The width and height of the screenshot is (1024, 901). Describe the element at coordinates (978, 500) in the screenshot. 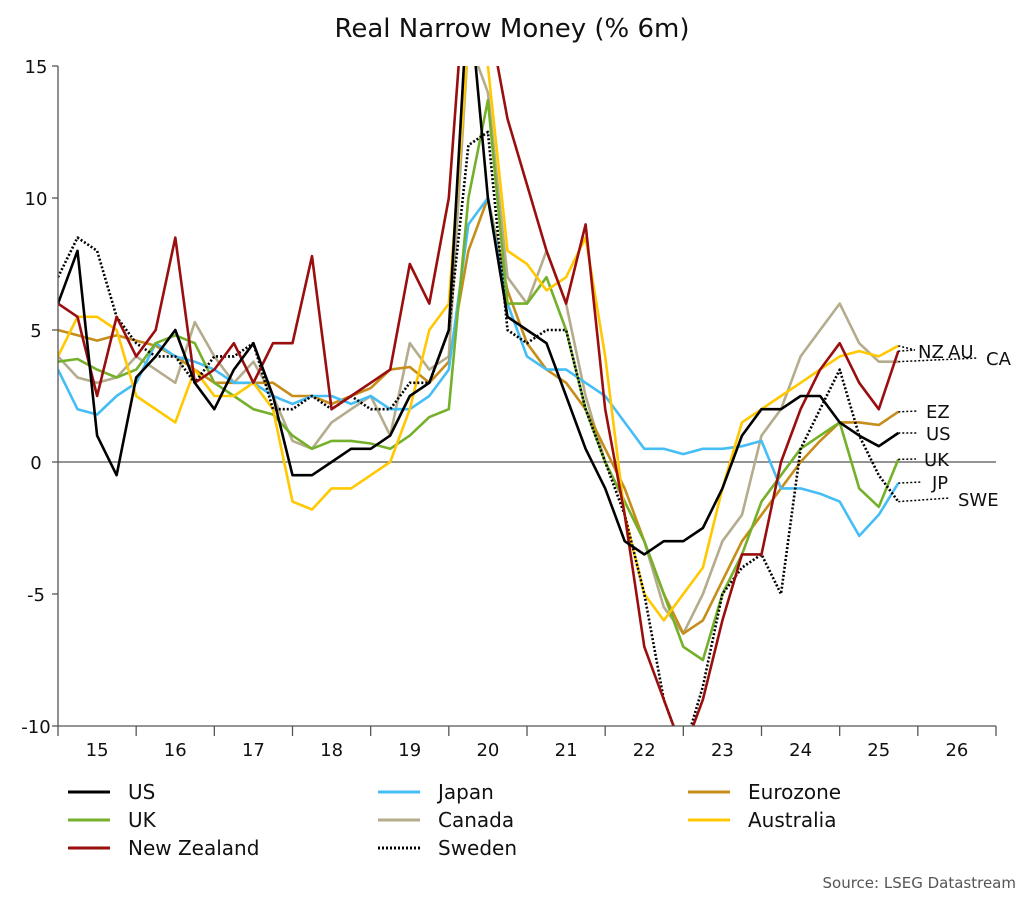

I see `end-label-swe: SWE` at that location.